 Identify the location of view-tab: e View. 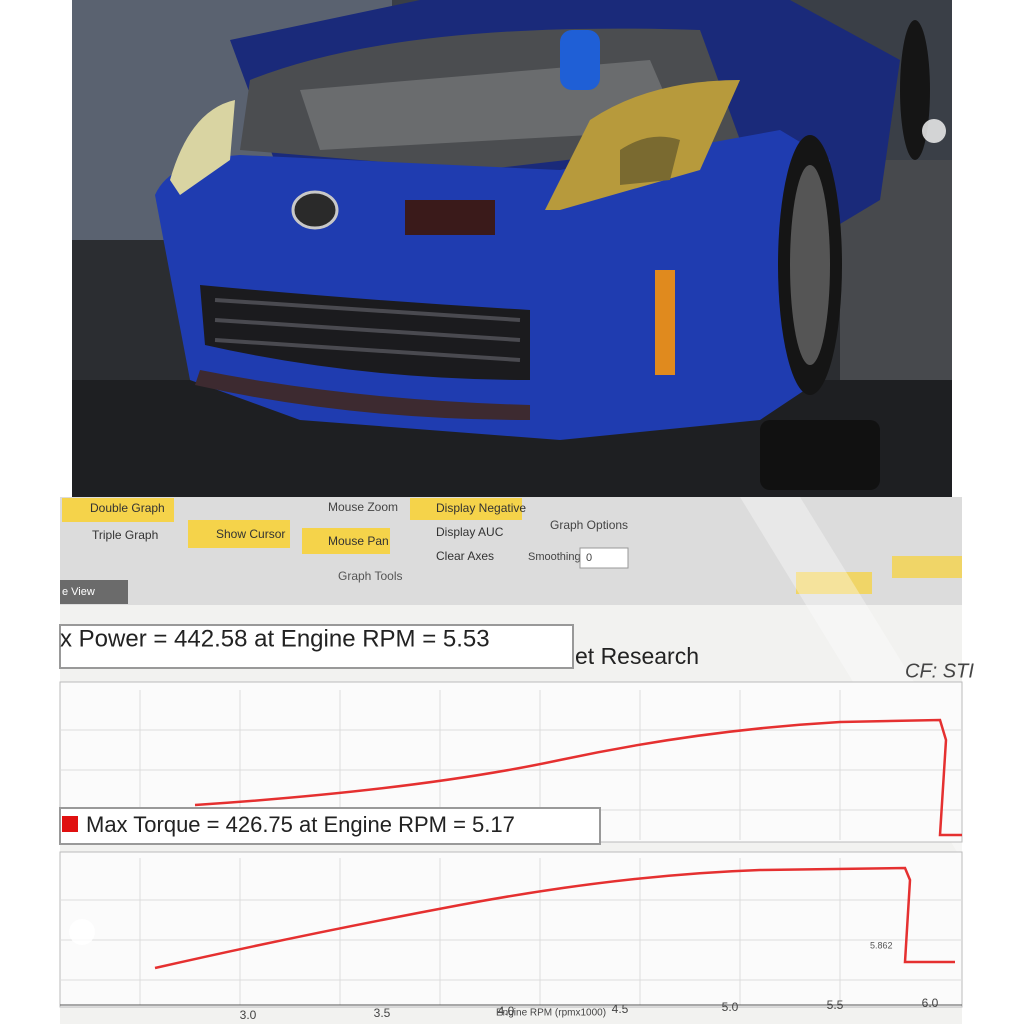
(78, 592).